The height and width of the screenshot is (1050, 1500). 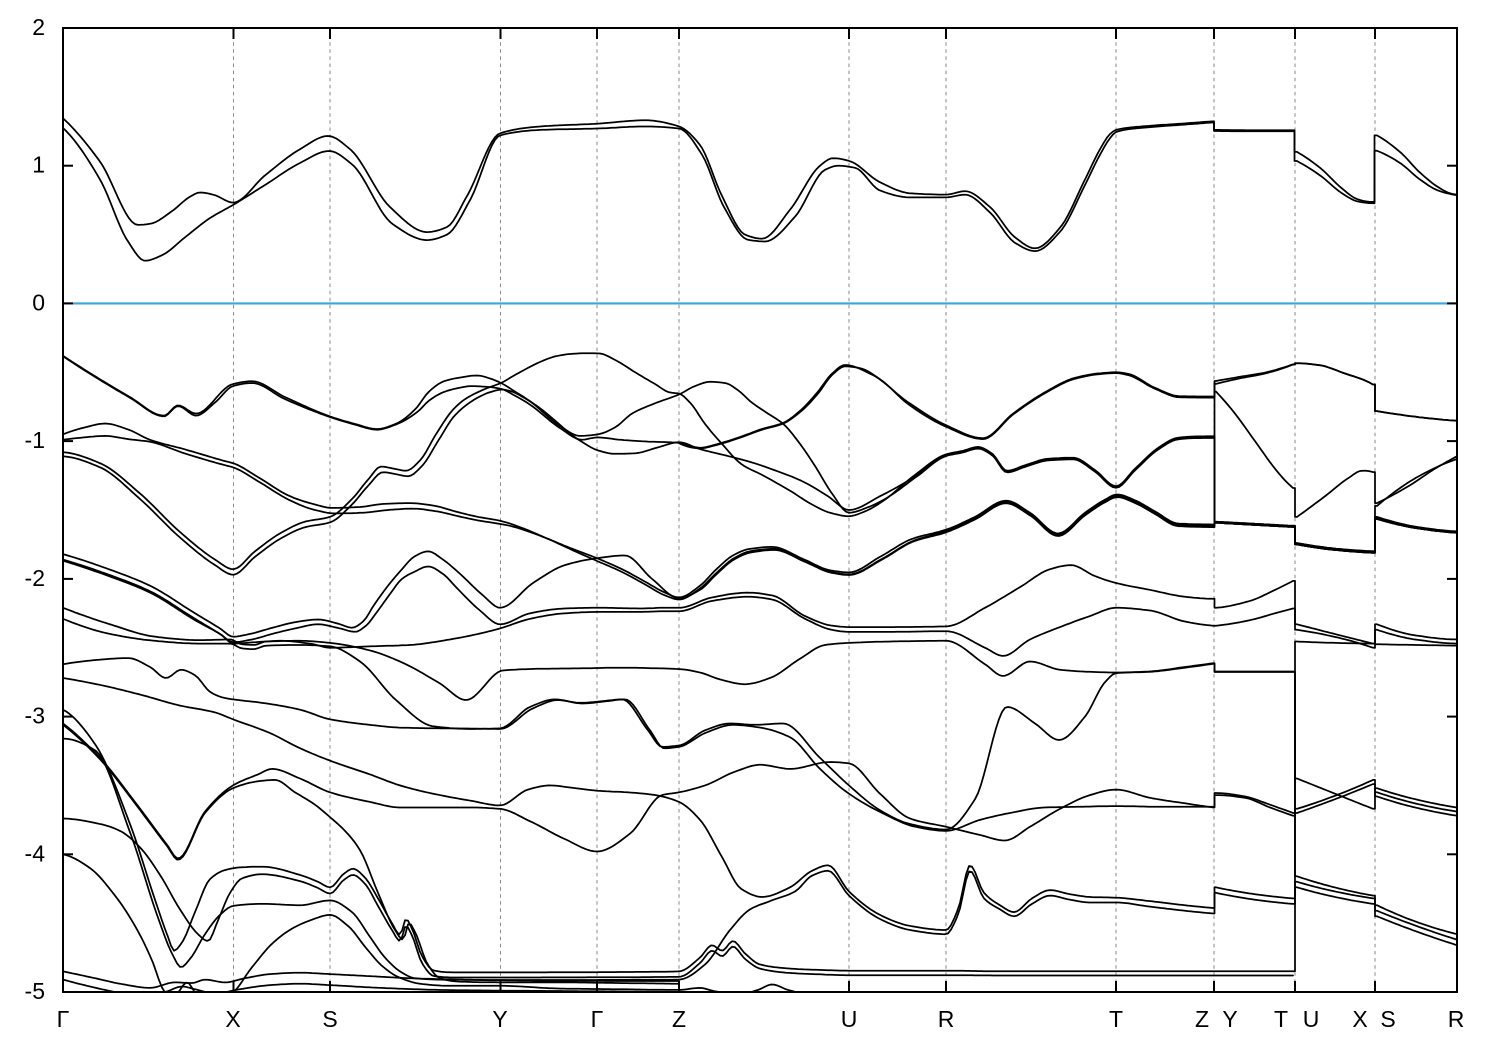 I want to click on svg-text: -4, so click(x=35, y=853).